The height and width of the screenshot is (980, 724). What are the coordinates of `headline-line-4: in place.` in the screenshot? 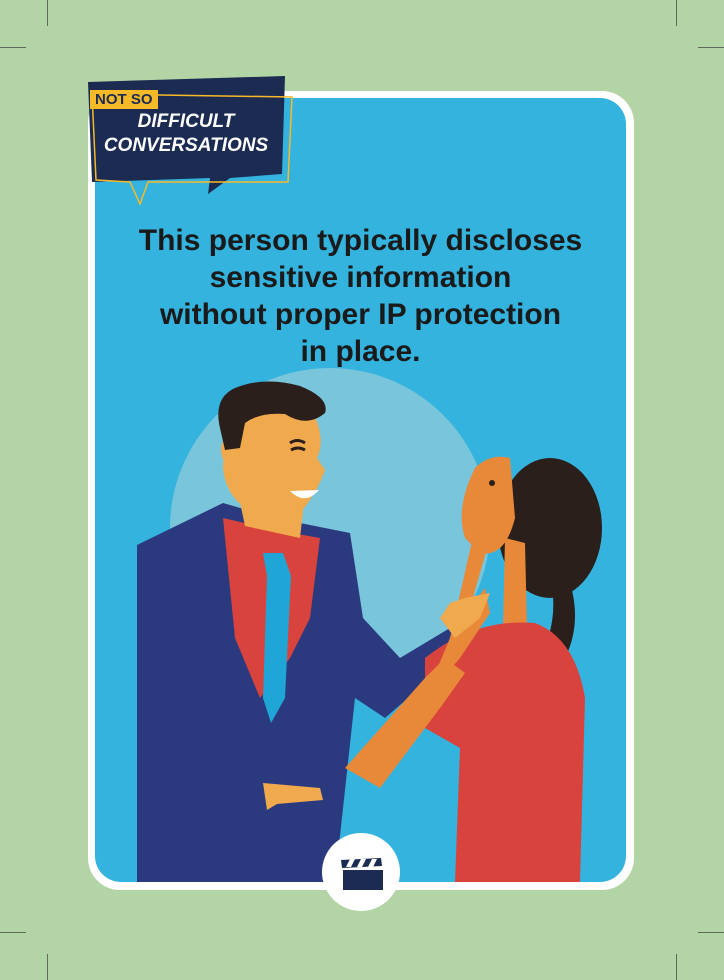 It's located at (360, 351).